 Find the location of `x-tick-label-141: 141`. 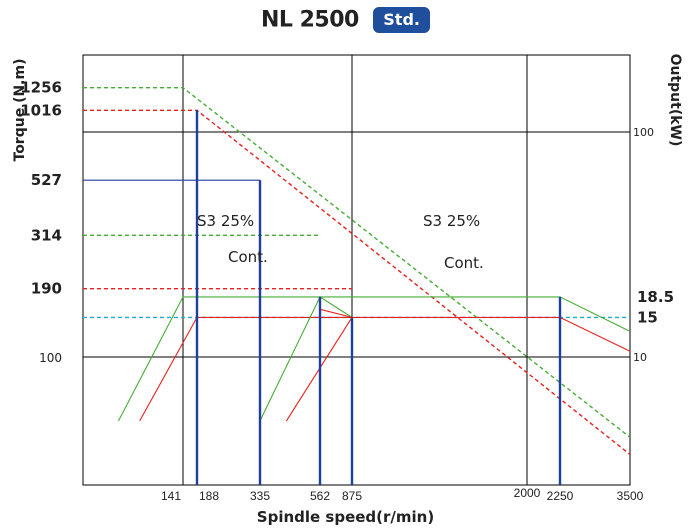

x-tick-label-141: 141 is located at coordinates (171, 496).